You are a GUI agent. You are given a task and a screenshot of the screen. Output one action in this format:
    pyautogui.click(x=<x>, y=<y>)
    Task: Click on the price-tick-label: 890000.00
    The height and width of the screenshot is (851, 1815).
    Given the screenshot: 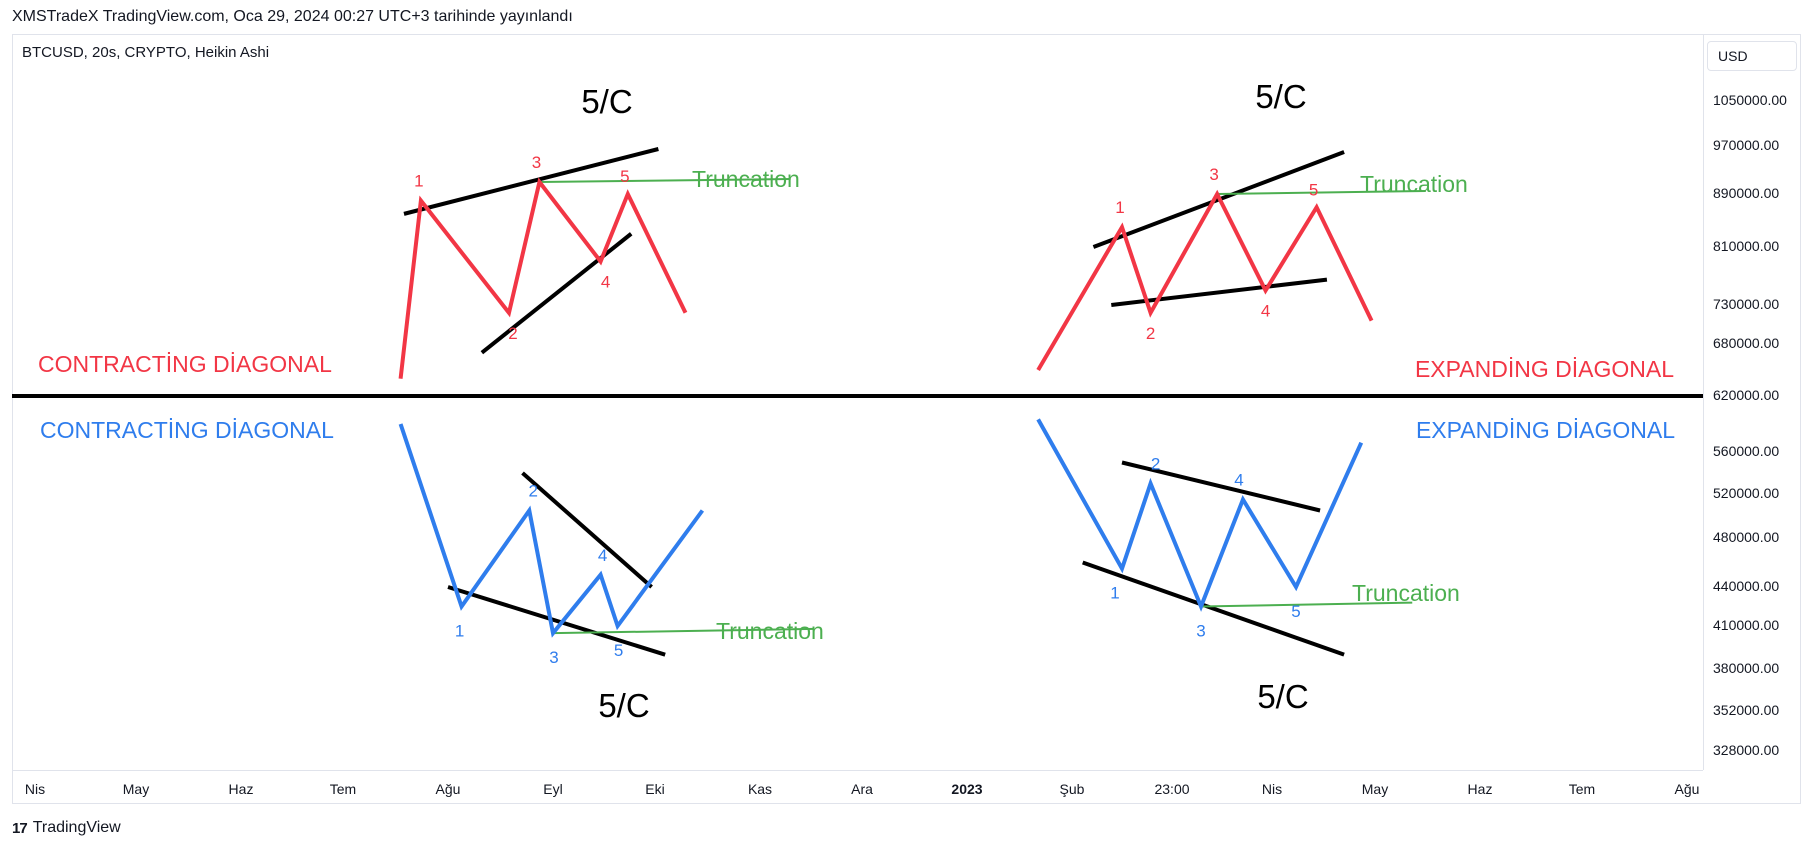 What is the action you would take?
    pyautogui.click(x=1746, y=193)
    